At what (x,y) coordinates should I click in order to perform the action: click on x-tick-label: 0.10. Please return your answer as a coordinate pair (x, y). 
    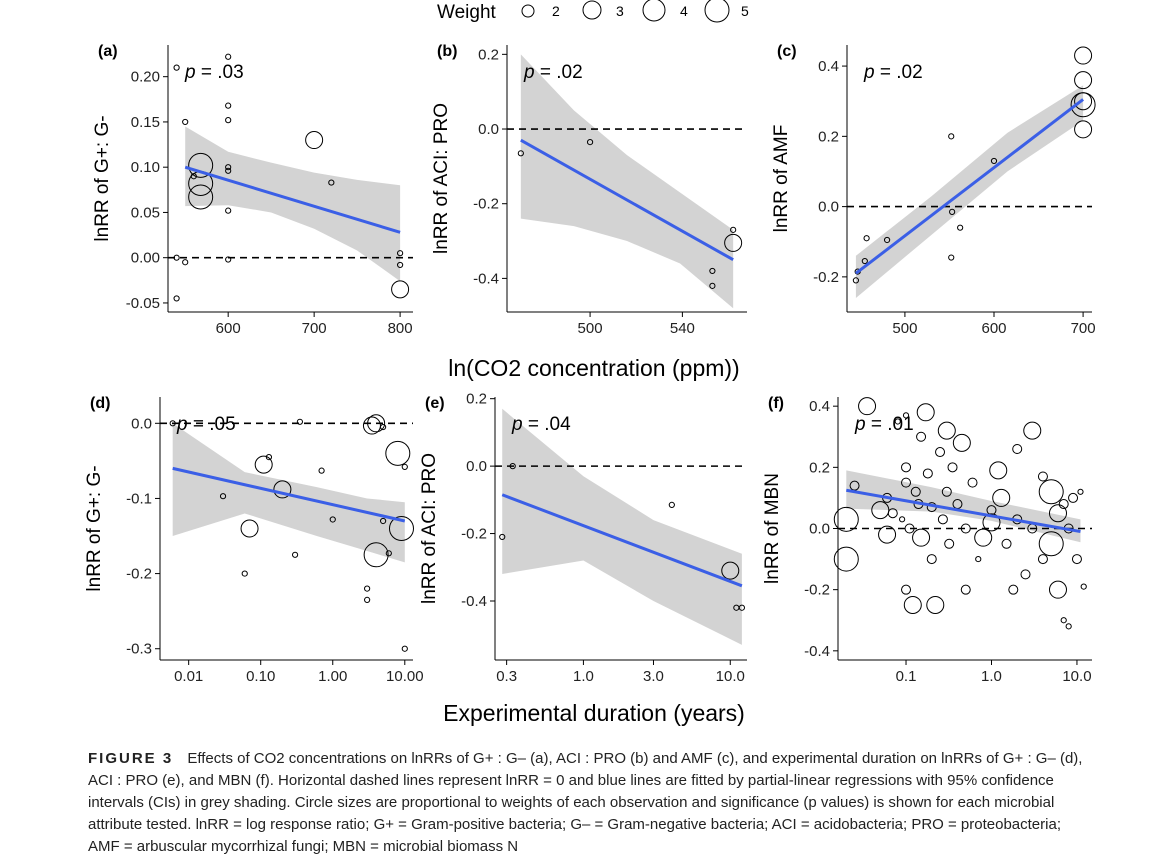
    Looking at the image, I should click on (260, 676).